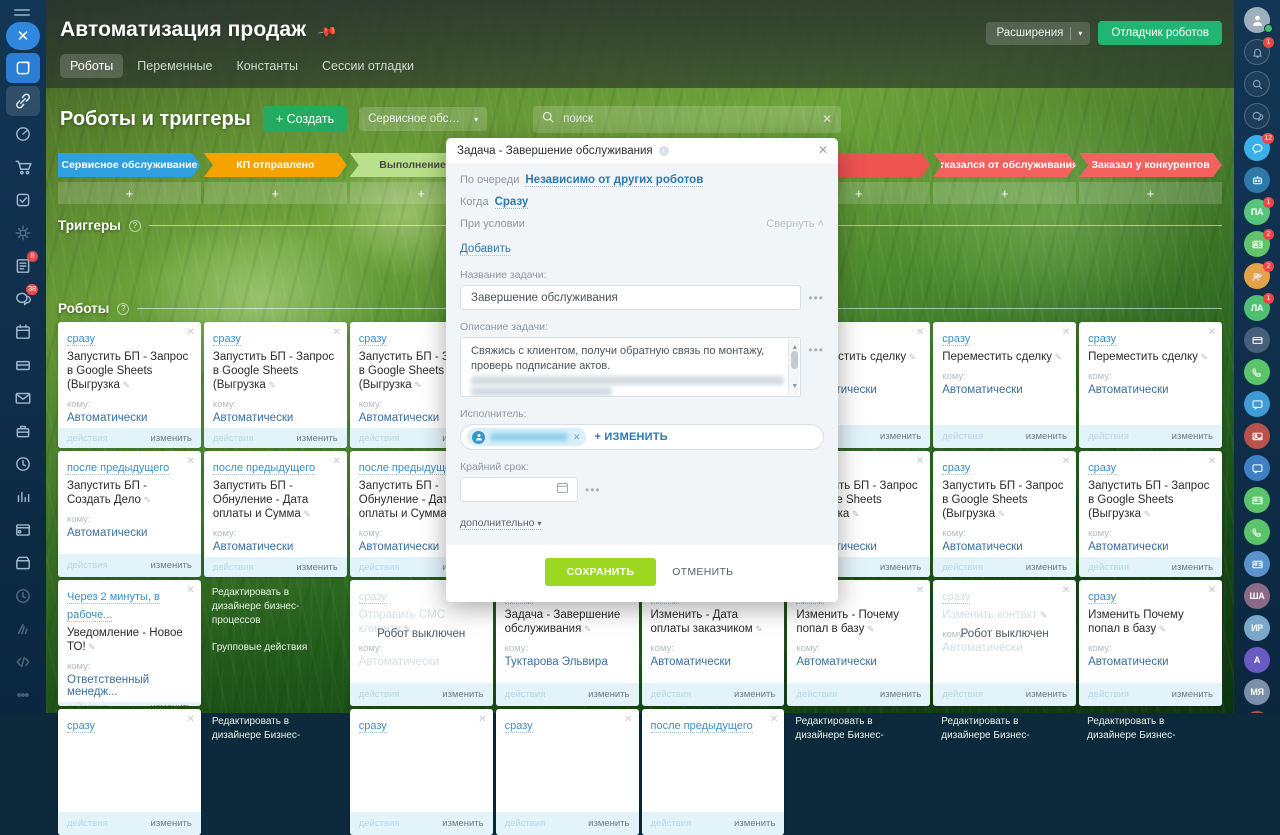 This screenshot has height=835, width=1280. What do you see at coordinates (1257, 404) in the screenshot?
I see `chat2-icon` at bounding box center [1257, 404].